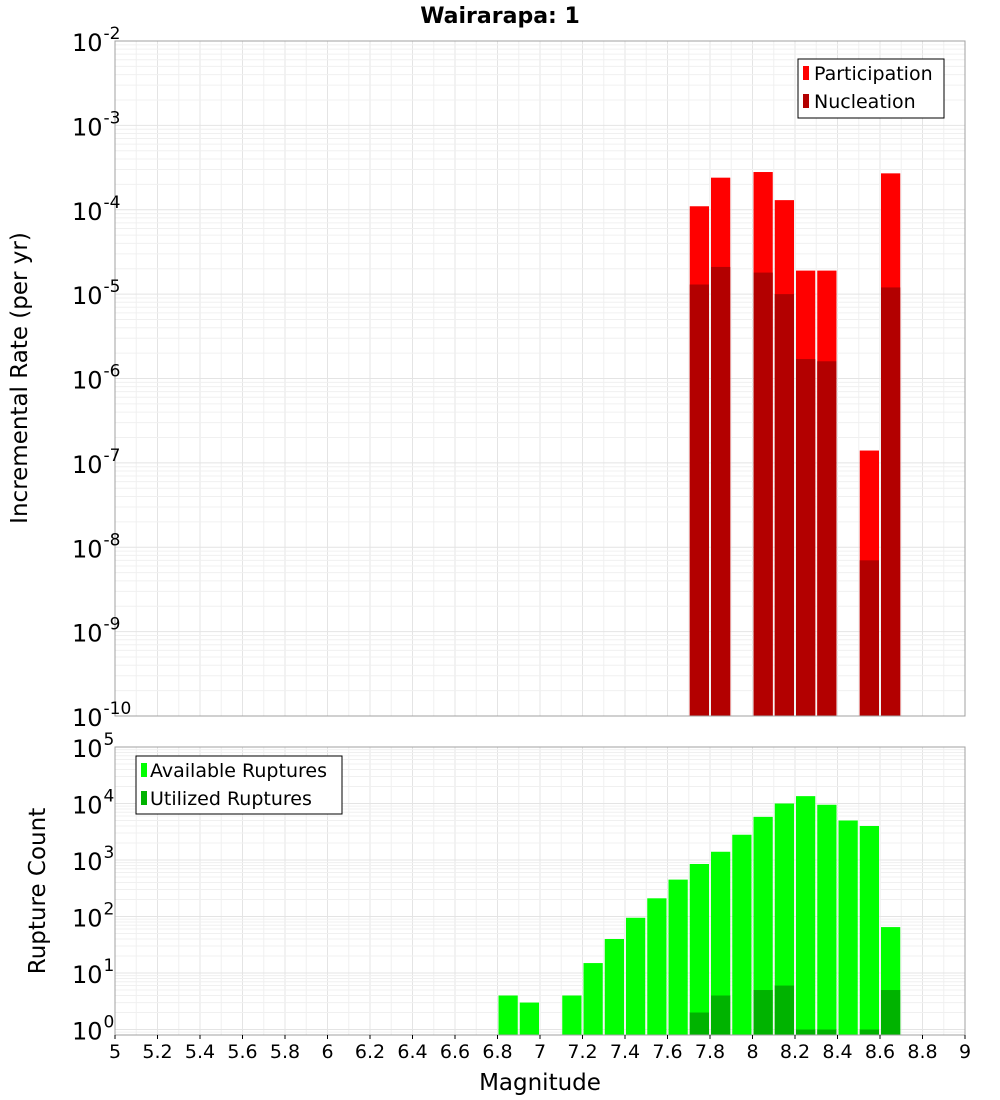 This screenshot has width=1000, height=1100. Describe the element at coordinates (327, 1052) in the screenshot. I see `x-tick-label: 6` at that location.